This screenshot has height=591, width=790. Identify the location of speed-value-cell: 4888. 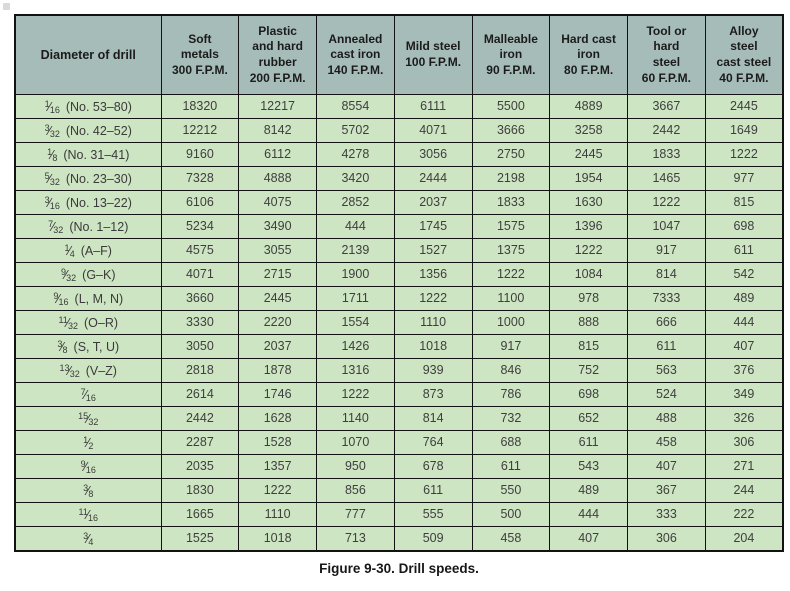
(277, 178).